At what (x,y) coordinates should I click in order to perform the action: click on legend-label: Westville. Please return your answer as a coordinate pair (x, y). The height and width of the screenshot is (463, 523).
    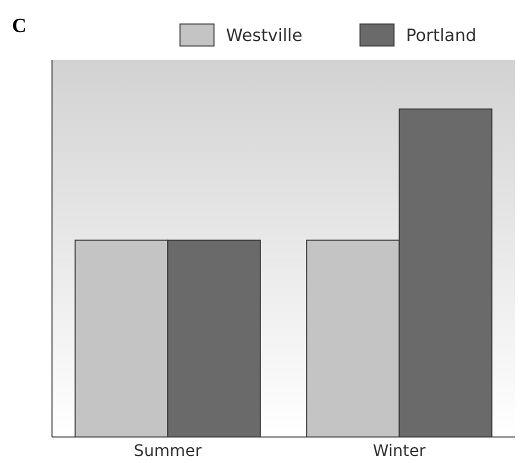
    Looking at the image, I should click on (264, 36).